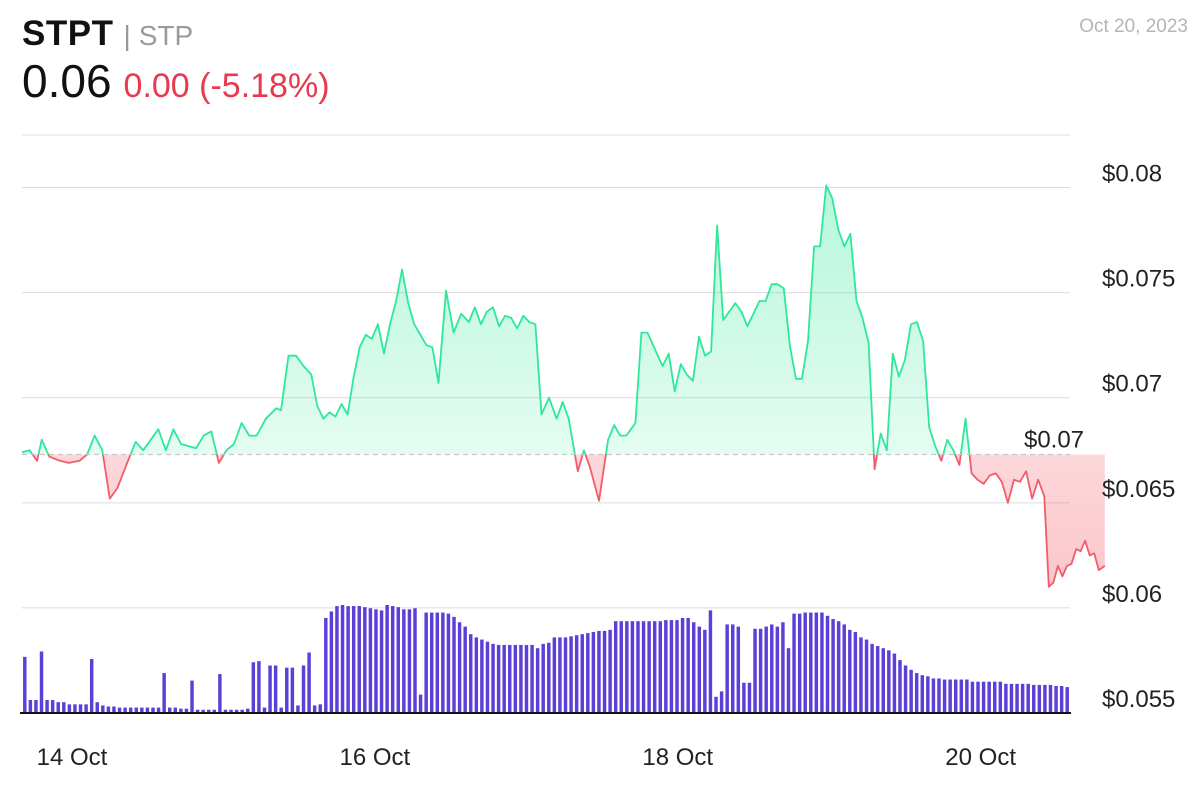 The width and height of the screenshot is (1200, 800). Describe the element at coordinates (226, 86) in the screenshot. I see `price-change: 0.00 (-5.18%)` at that location.